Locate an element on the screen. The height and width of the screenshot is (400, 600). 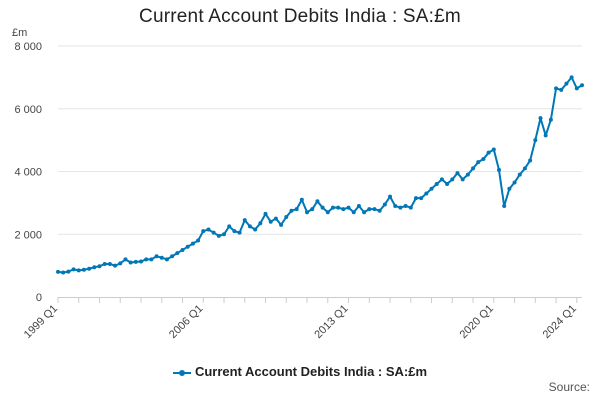
legend: Current Account Debits India : SA:£m is located at coordinates (300, 371).